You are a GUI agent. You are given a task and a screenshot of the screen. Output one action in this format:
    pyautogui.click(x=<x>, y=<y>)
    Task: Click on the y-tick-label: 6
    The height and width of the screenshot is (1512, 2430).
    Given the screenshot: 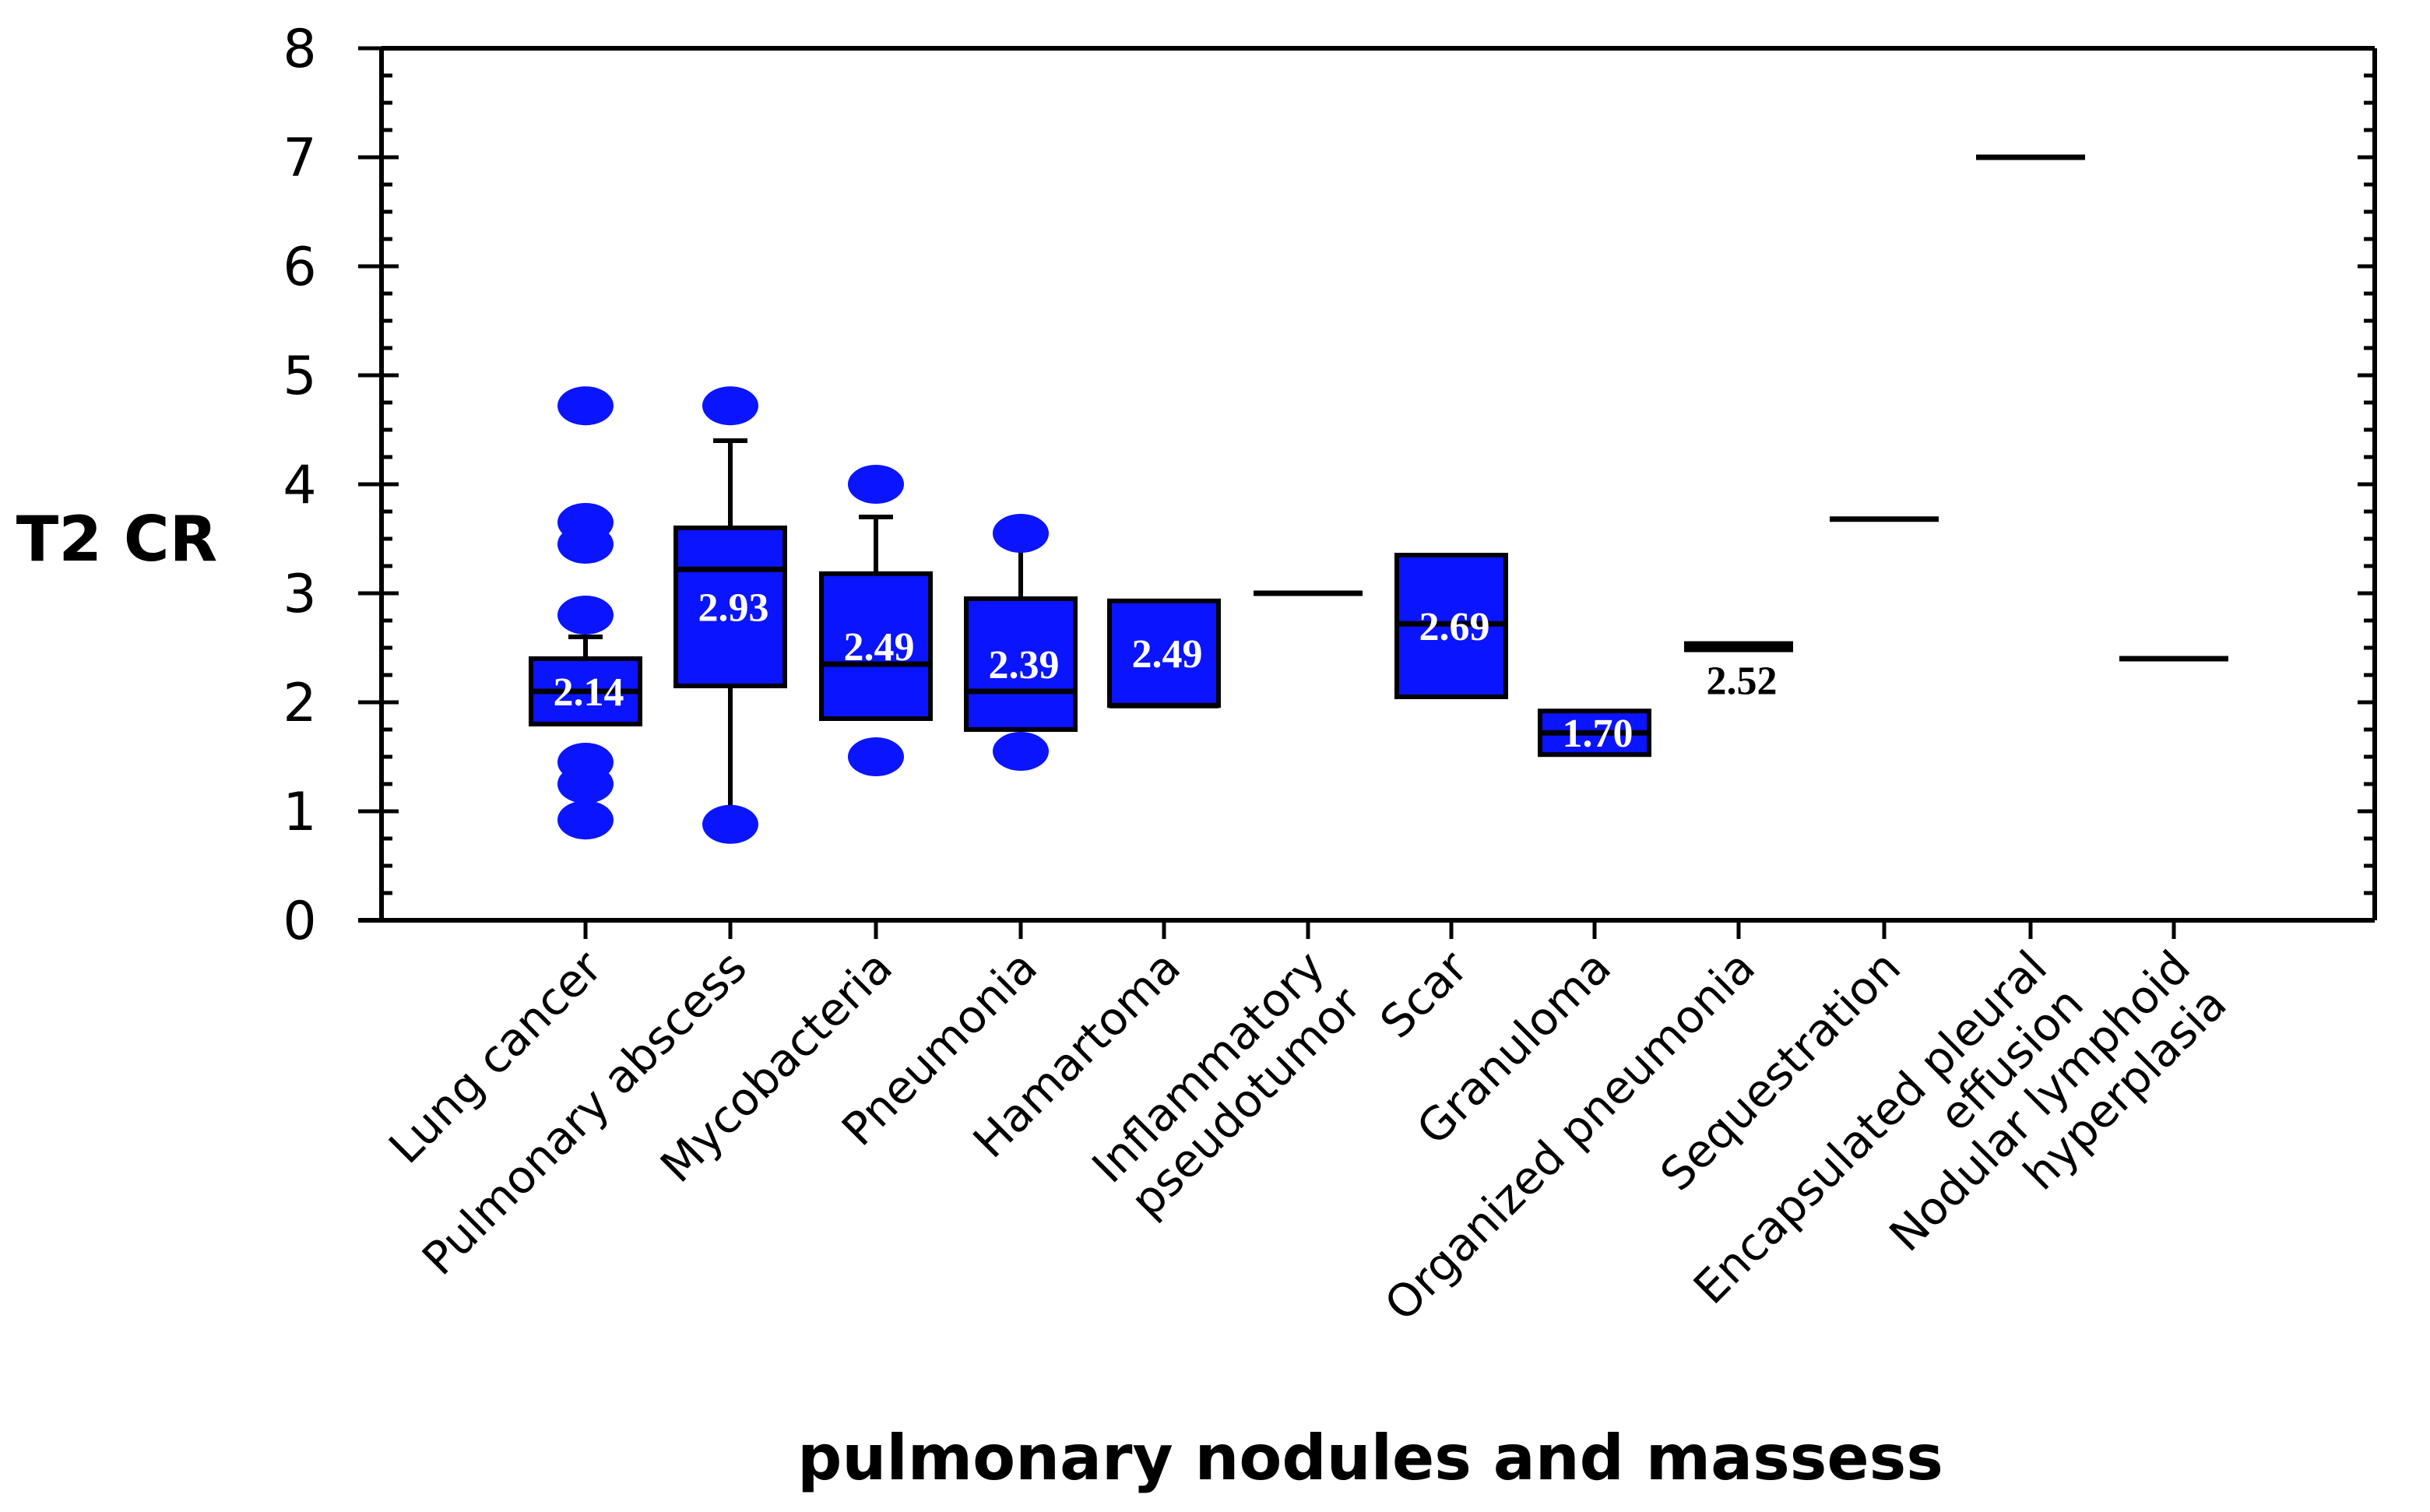 What is the action you would take?
    pyautogui.click(x=299, y=267)
    